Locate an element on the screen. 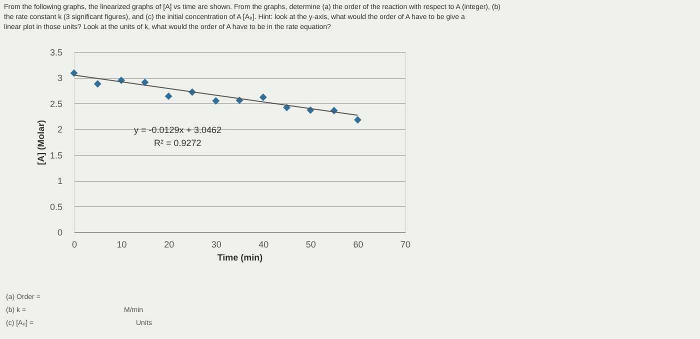 This screenshot has width=700, height=339. x-tick-label: 40 is located at coordinates (263, 245).